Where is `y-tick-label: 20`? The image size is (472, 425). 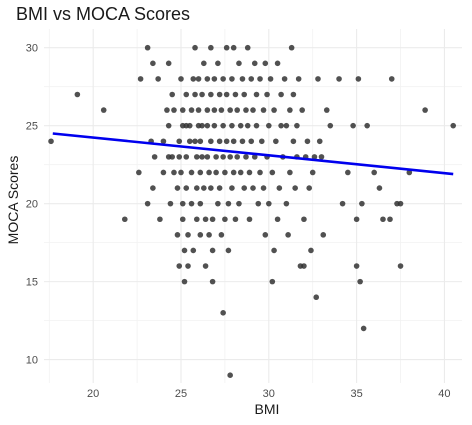
y-tick-label: 20 is located at coordinates (32, 205).